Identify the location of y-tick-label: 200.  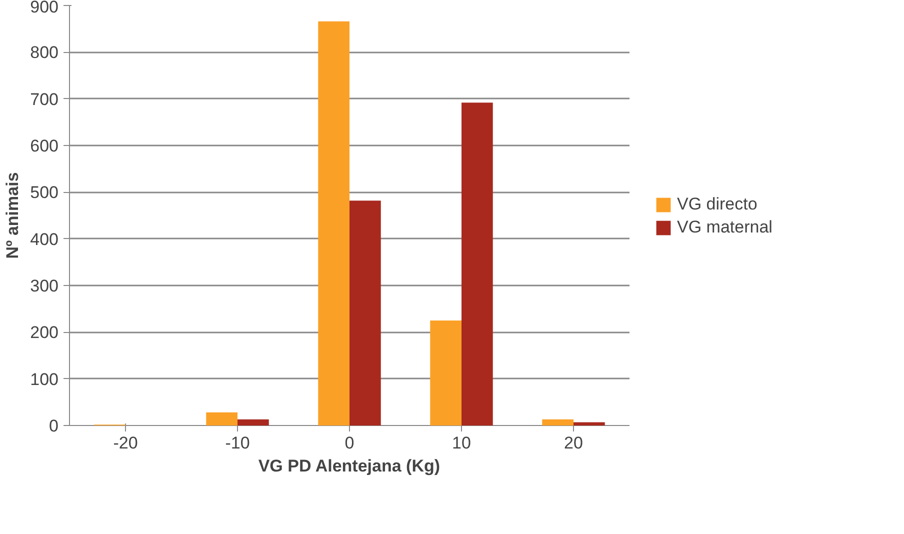
(44, 332).